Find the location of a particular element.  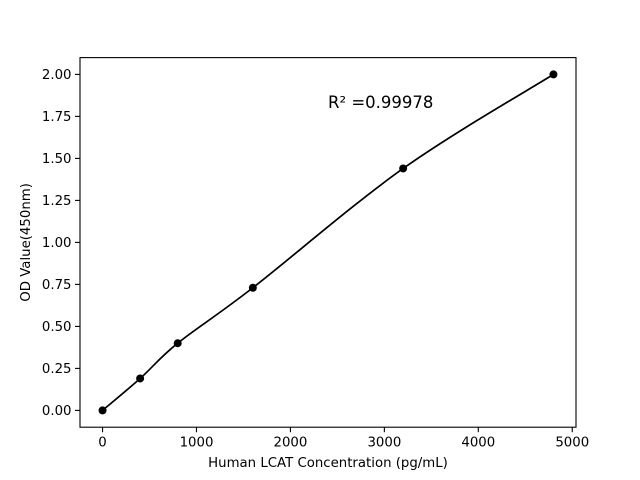

y-tick-label: 0.00 is located at coordinates (57, 411).